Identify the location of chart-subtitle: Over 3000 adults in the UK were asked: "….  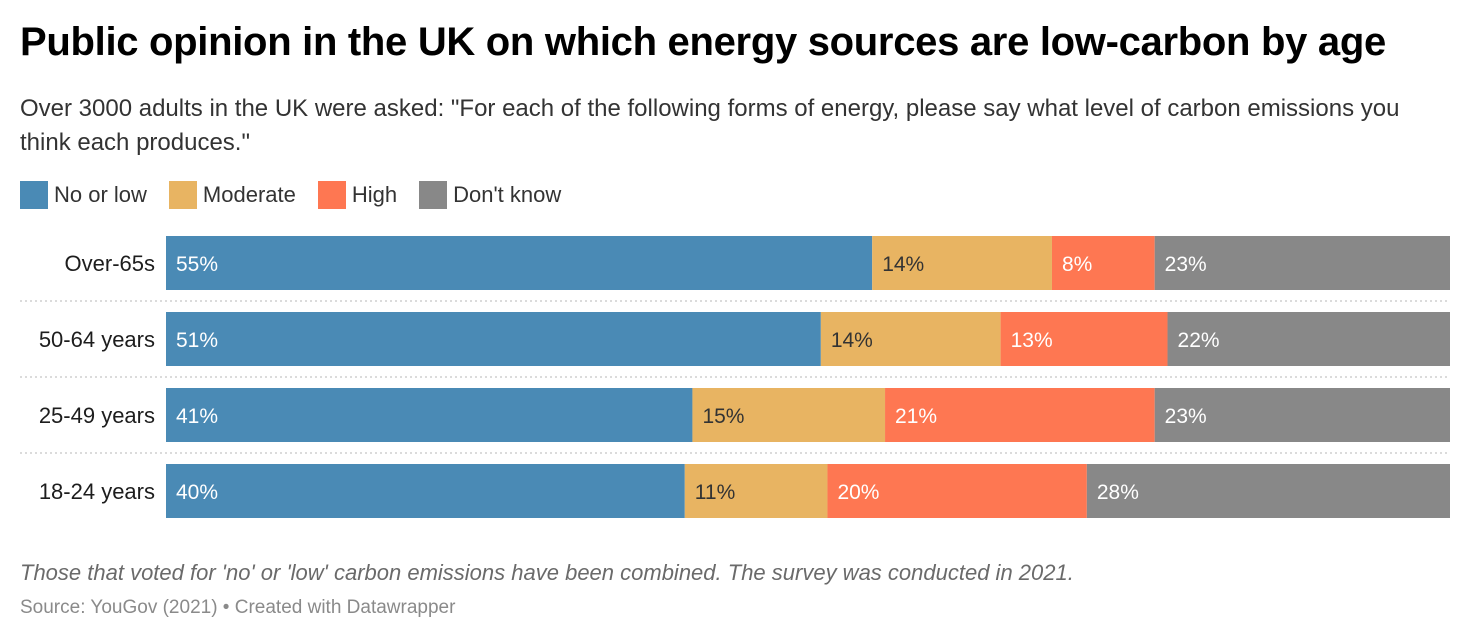
(710, 125).